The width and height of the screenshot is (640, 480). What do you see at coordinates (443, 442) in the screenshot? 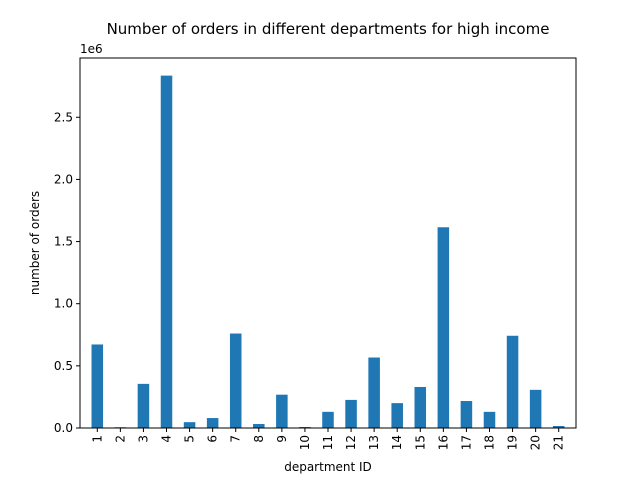
I see `x-tick-label: 16` at bounding box center [443, 442].